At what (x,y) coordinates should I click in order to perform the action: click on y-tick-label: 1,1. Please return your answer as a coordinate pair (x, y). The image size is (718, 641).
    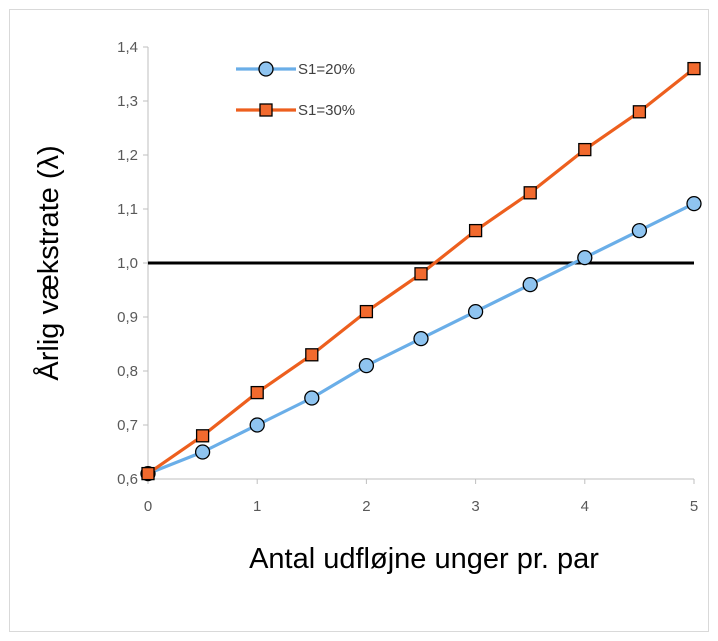
    Looking at the image, I should click on (127, 209).